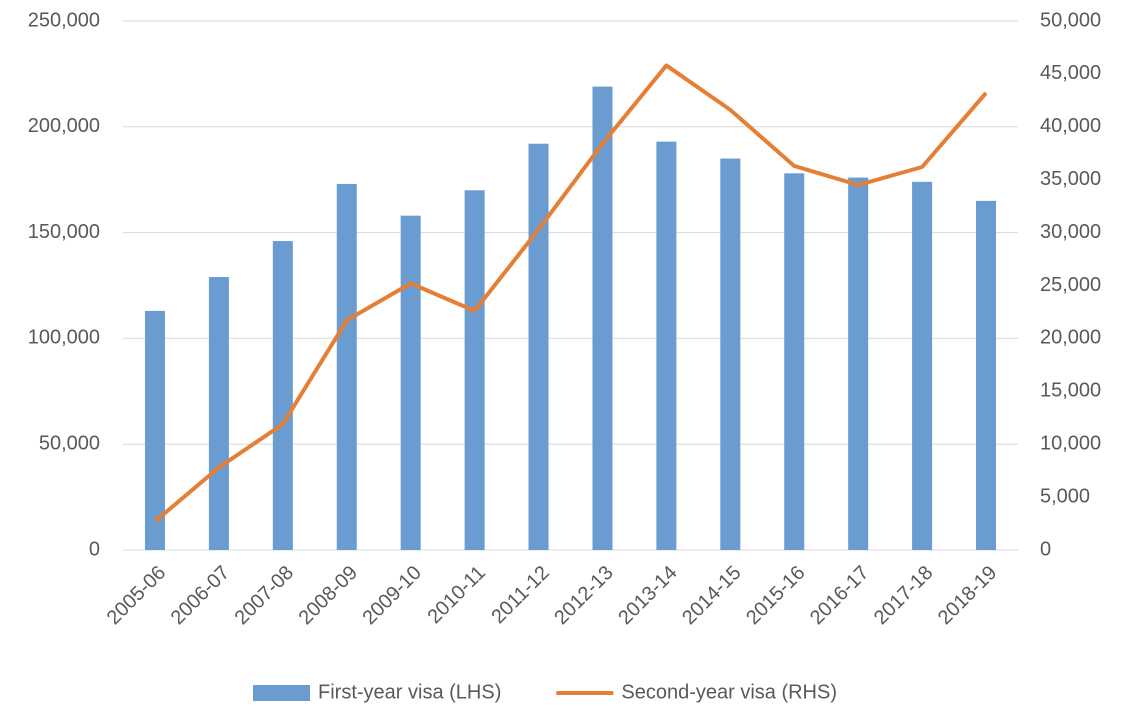 This screenshot has width=1127, height=713. What do you see at coordinates (1045, 549) in the screenshot?
I see `y2-tick-label: 0` at bounding box center [1045, 549].